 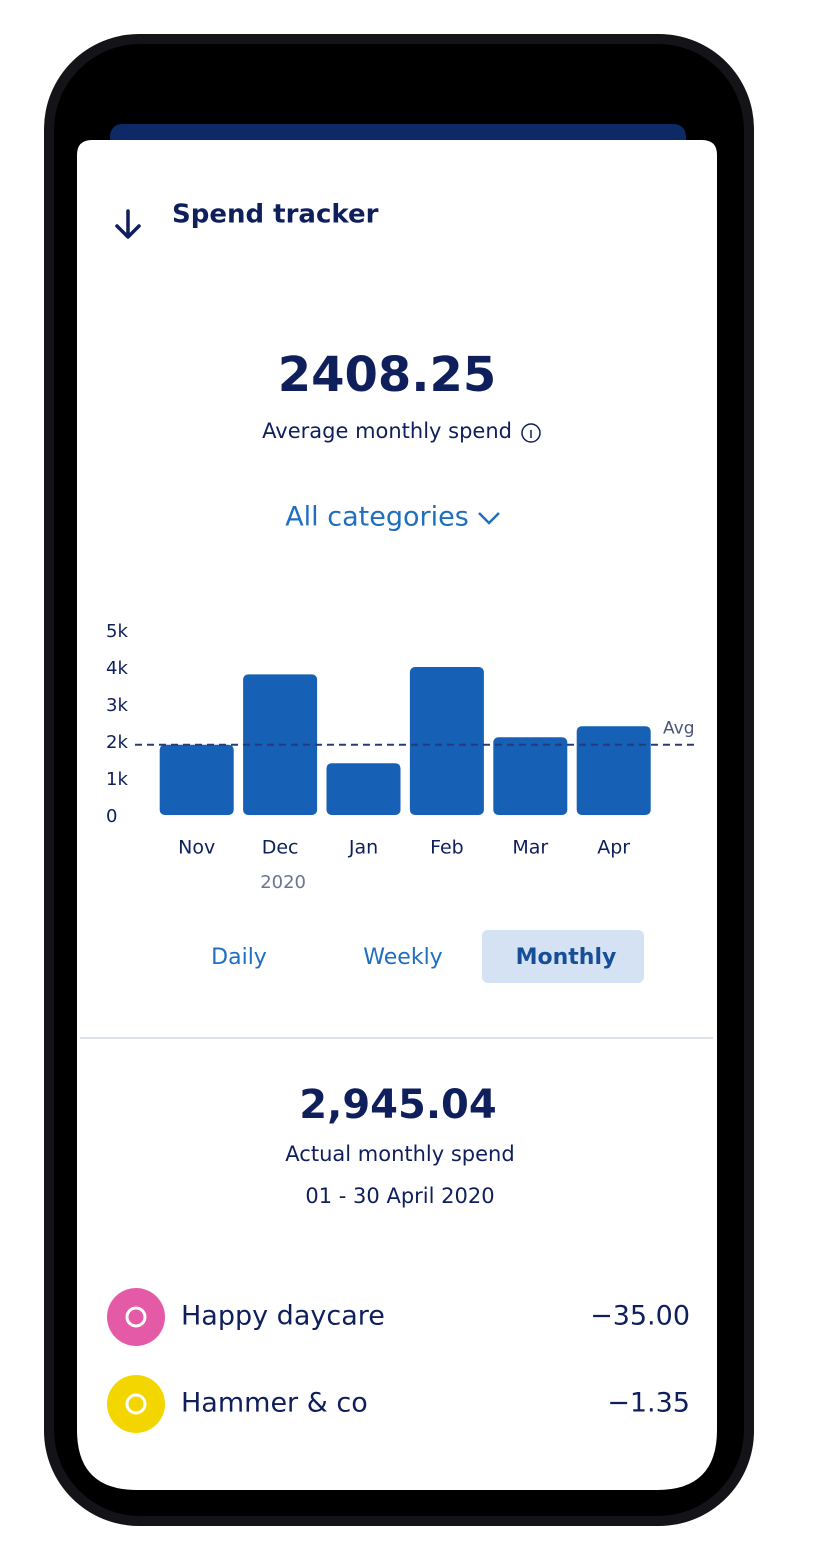 What do you see at coordinates (274, 1403) in the screenshot?
I see `transaction-name: Hammer & co` at bounding box center [274, 1403].